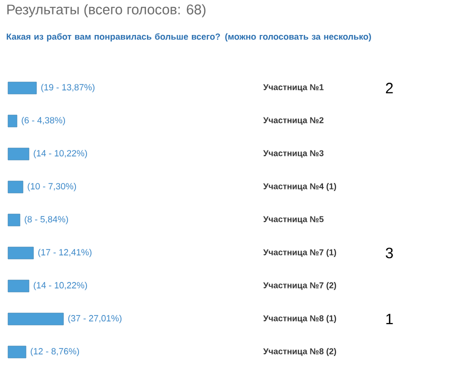  I want to click on y-tick-label: Участница №4 (1), so click(299, 187).